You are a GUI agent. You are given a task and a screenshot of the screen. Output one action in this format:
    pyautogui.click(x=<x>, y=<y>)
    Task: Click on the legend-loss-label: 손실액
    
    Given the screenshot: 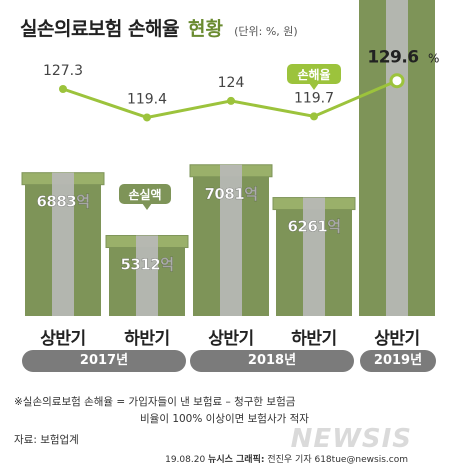 What is the action you would take?
    pyautogui.click(x=144, y=194)
    